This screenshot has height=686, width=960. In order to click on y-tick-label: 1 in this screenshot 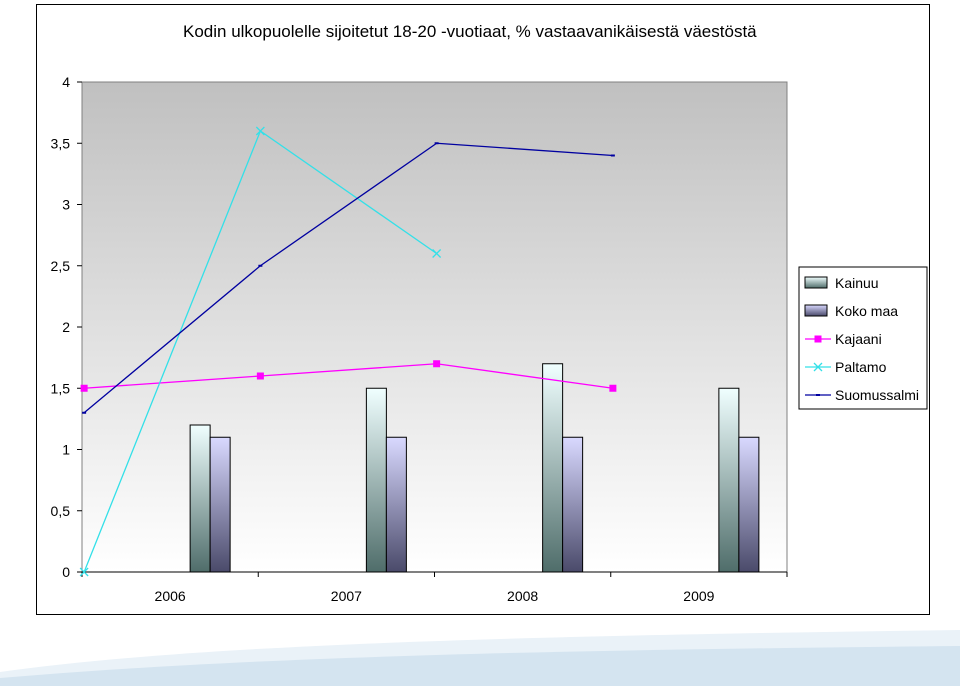, I will do `click(66, 450)`.